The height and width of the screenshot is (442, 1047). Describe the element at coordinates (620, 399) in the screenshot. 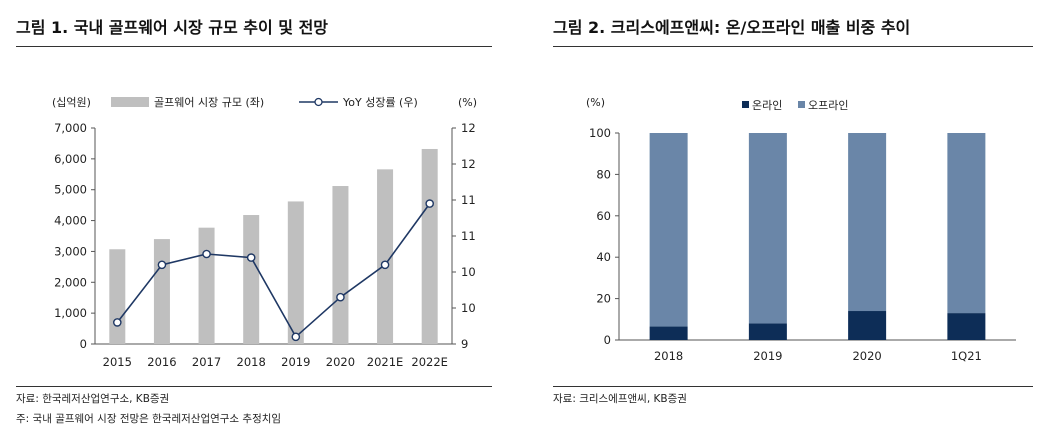

I see `figure-2-source: 자료: 크리스에프앤씨, KB증권` at that location.